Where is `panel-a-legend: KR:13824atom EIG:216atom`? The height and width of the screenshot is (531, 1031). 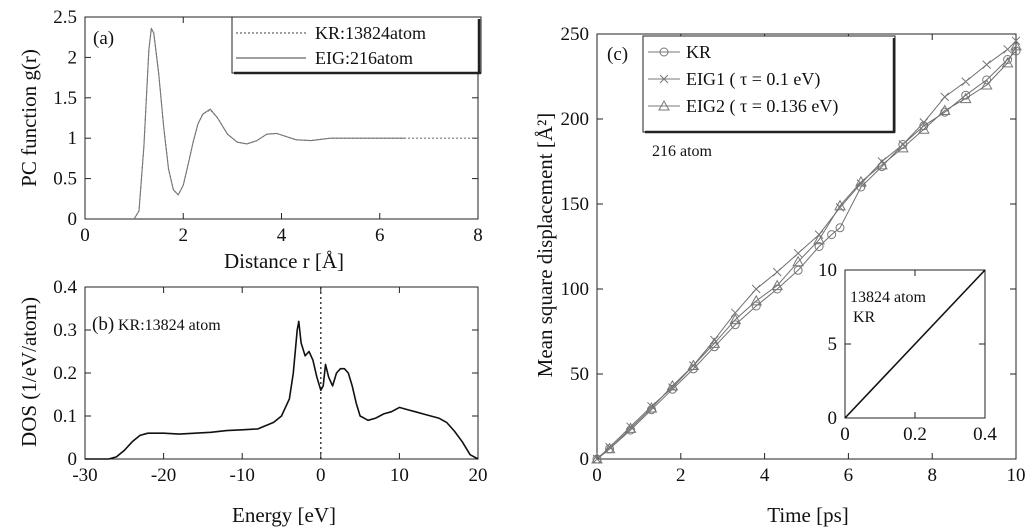
panel-a-legend: KR:13824atom EIG:216atom is located at coordinates (356, 45).